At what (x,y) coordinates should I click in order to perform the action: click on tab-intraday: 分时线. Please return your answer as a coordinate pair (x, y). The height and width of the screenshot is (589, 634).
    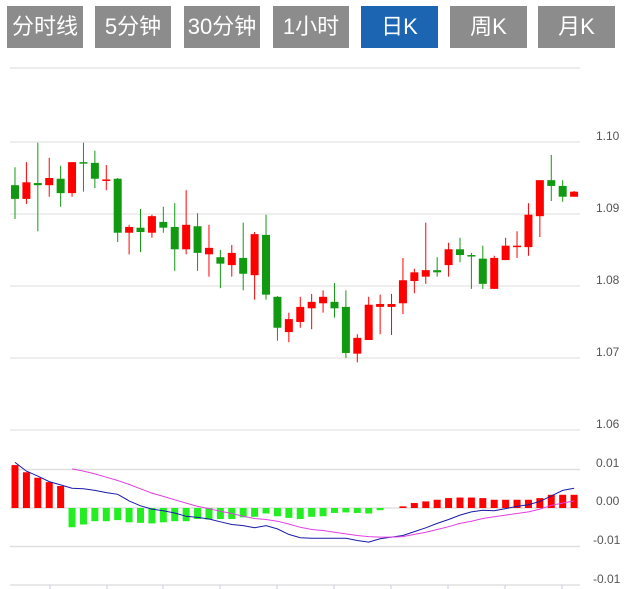
    Looking at the image, I should click on (45, 27).